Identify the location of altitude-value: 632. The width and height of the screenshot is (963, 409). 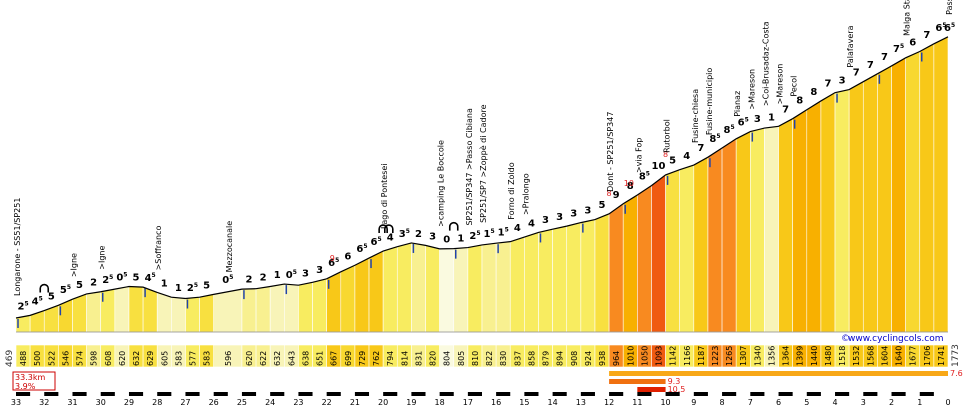
(136, 358).